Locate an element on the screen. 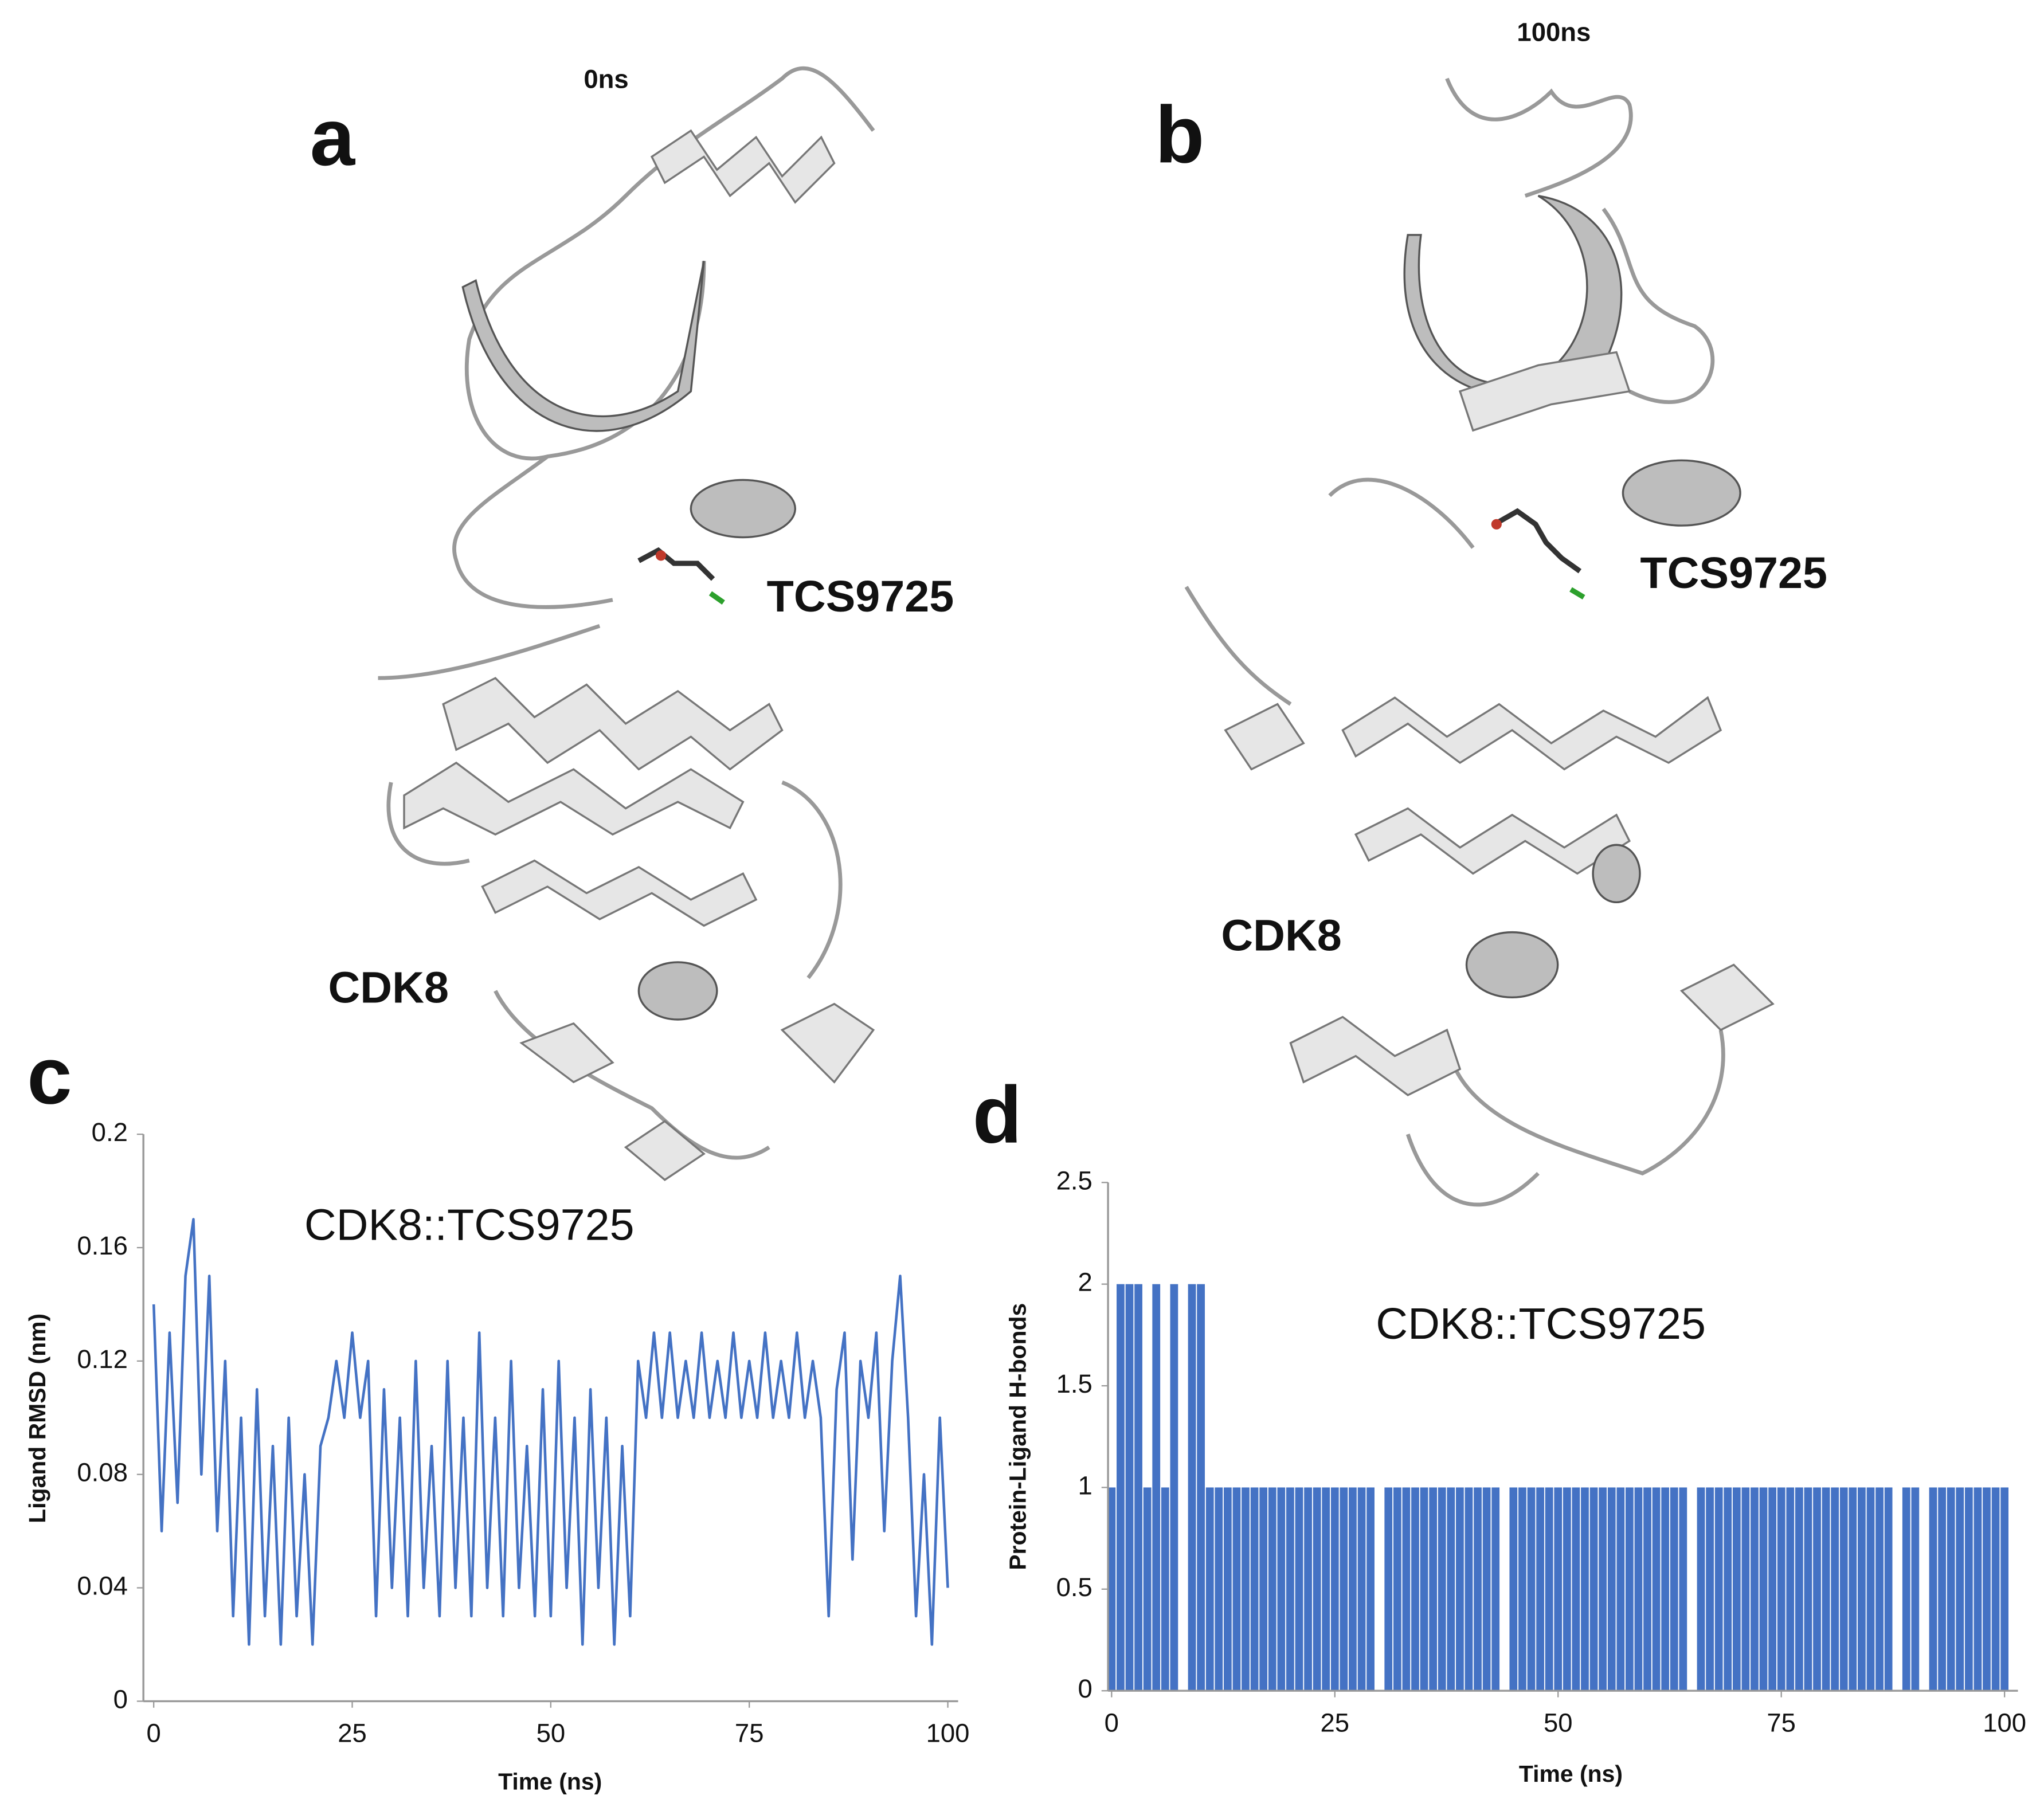 The width and height of the screenshot is (2044, 1811). x-tick-label: 0 is located at coordinates (1112, 1722).